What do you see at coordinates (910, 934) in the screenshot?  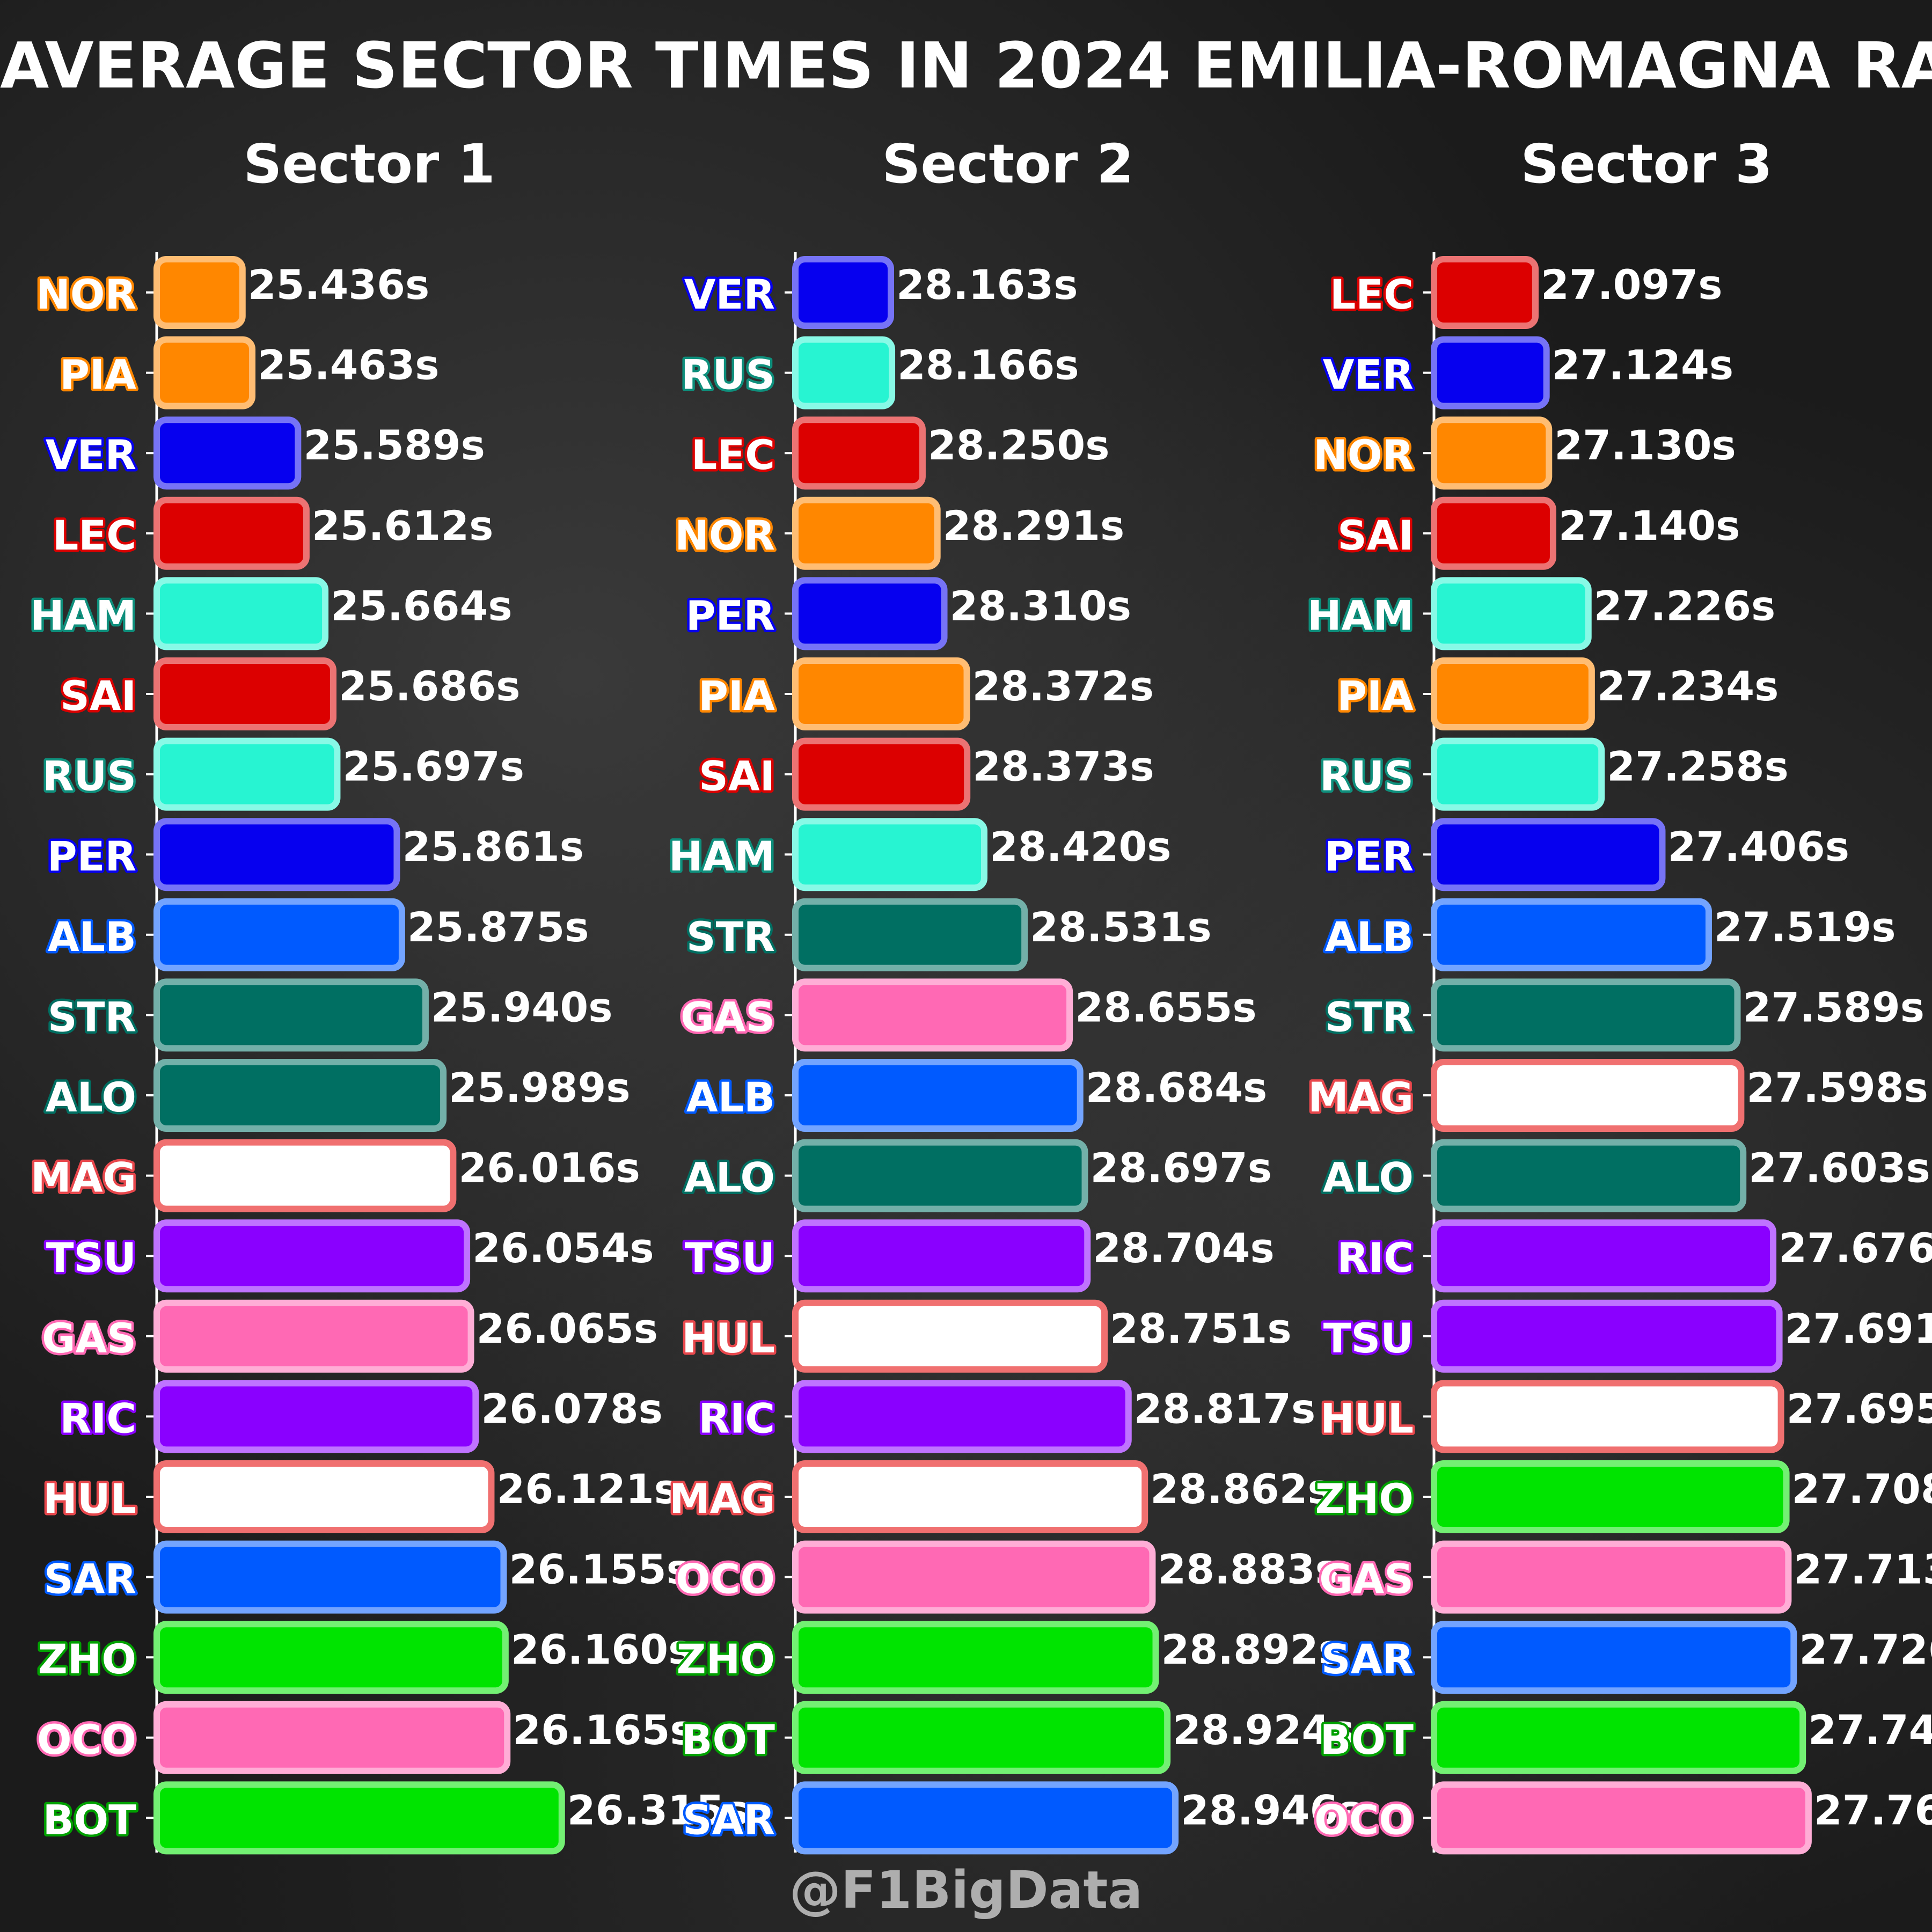 I see `bar-str` at bounding box center [910, 934].